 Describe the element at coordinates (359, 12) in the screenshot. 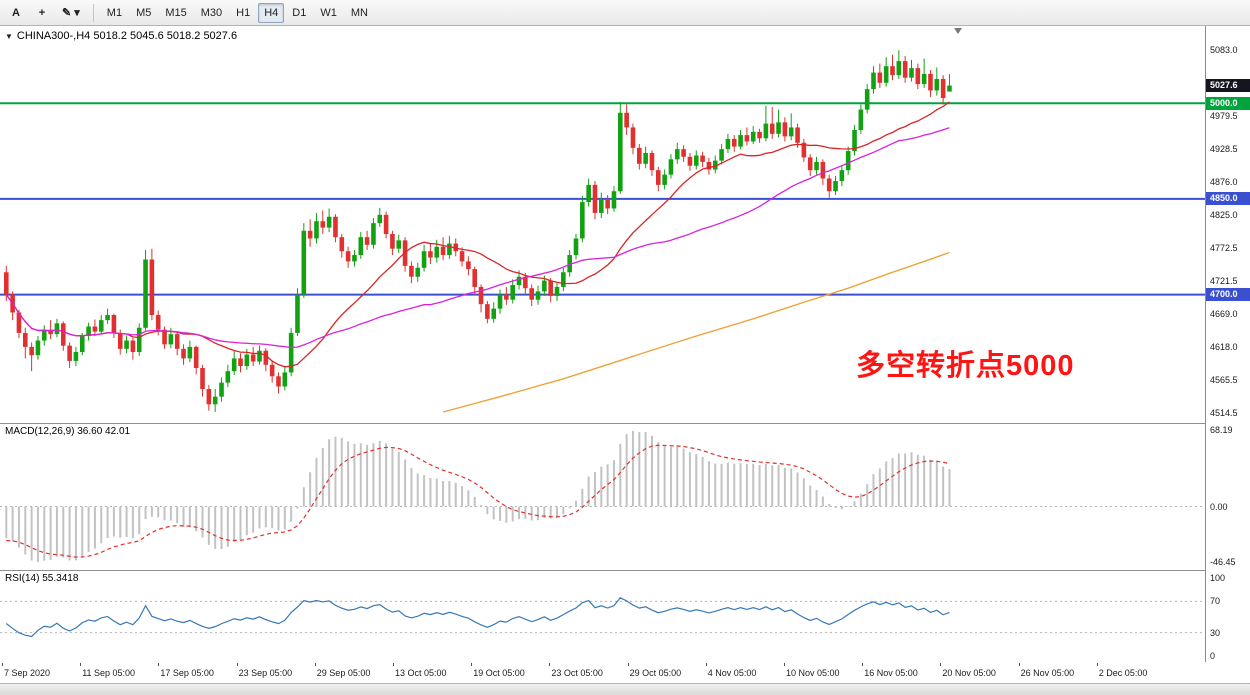

I see `timeframe-button-mn: MN` at that location.